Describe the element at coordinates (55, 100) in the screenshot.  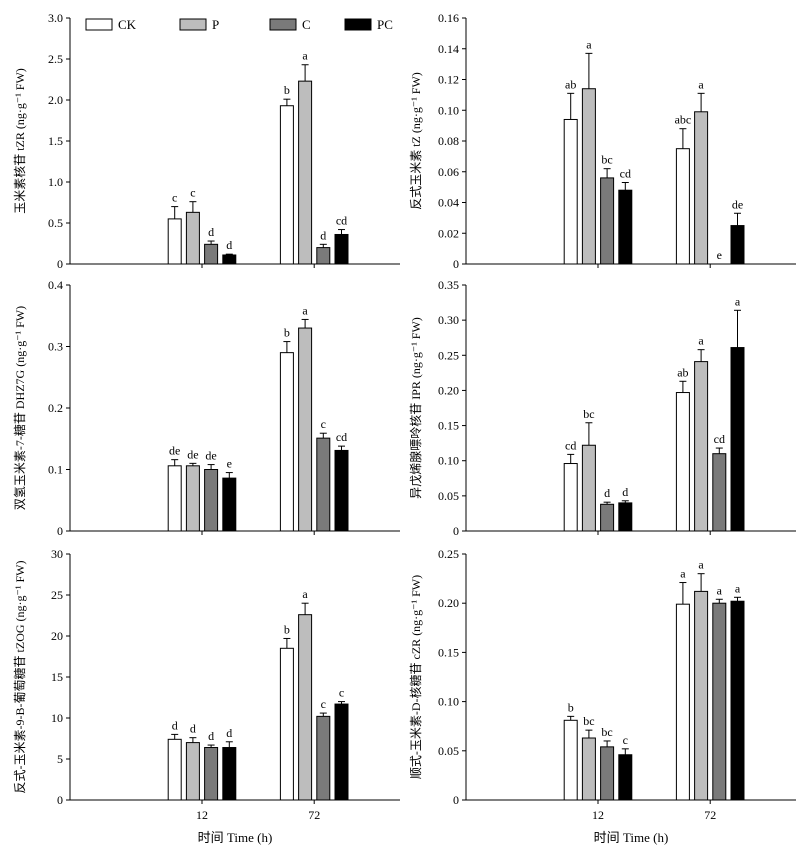
I see `y-tick-label: 2.0` at that location.